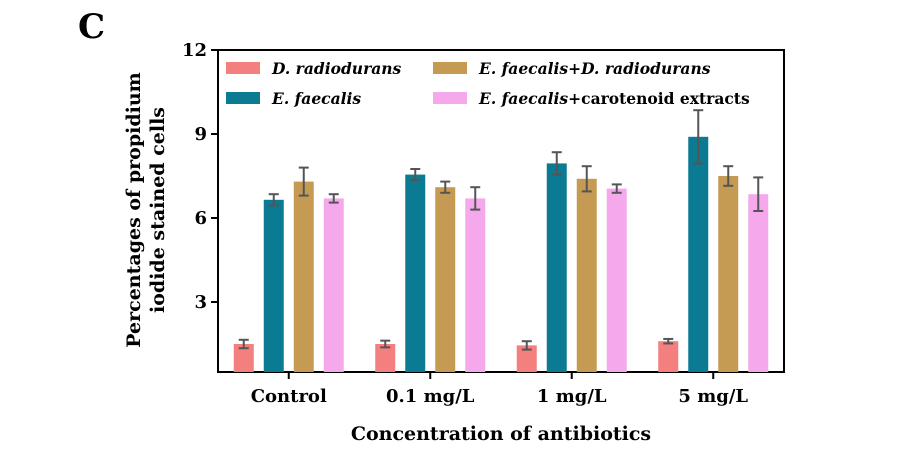  What do you see at coordinates (659, 98) in the screenshot?
I see `legend-label-part: +carotenoid extracts` at bounding box center [659, 98].